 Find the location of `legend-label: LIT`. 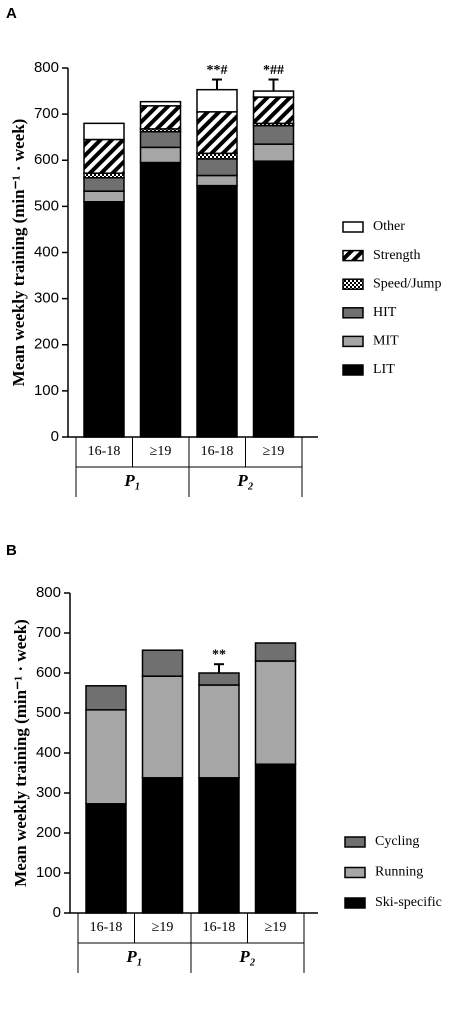

legend-label: LIT is located at coordinates (384, 369).